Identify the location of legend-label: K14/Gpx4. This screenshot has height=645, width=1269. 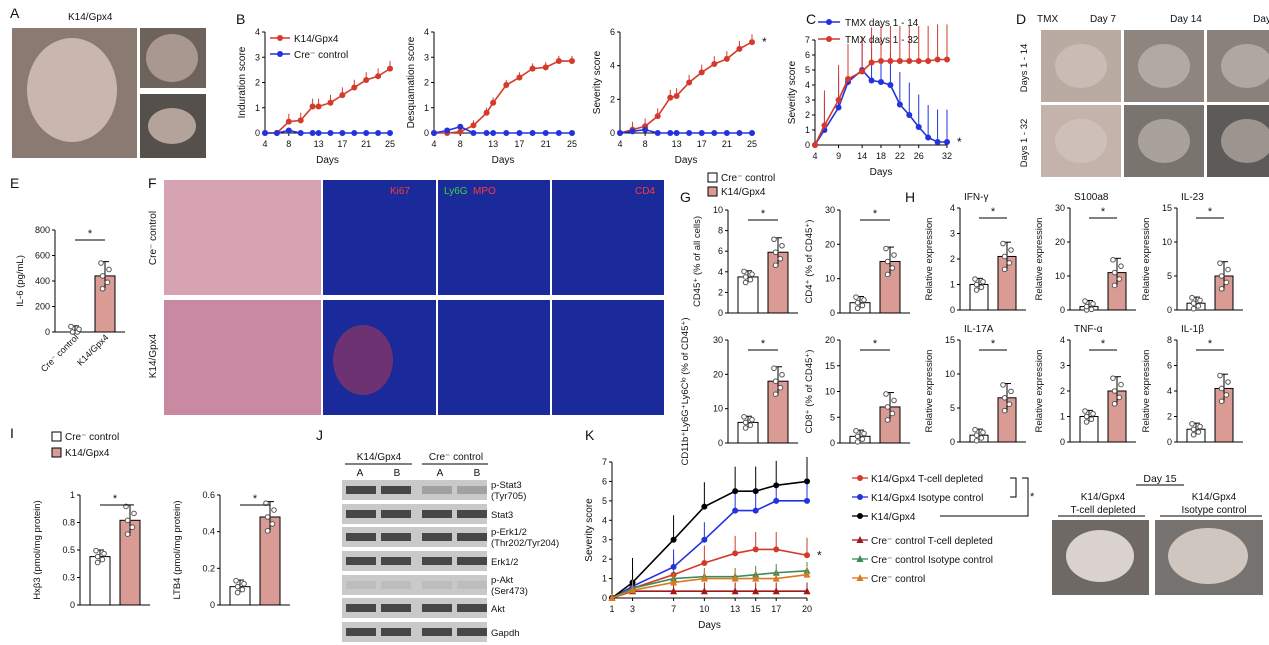
(87, 453).